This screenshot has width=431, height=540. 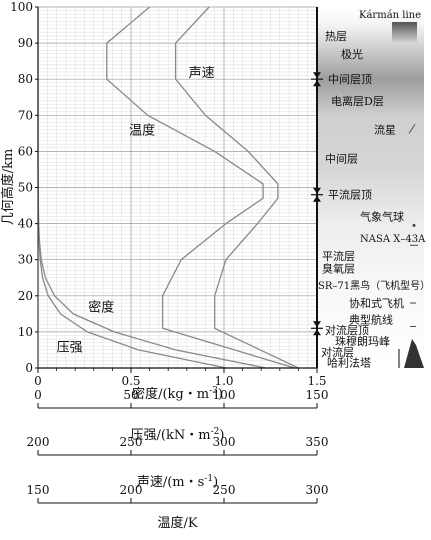 I want to click on y-axis: 0 10 20 30 40 50 60 70 80 90 100, so click(x=24, y=187).